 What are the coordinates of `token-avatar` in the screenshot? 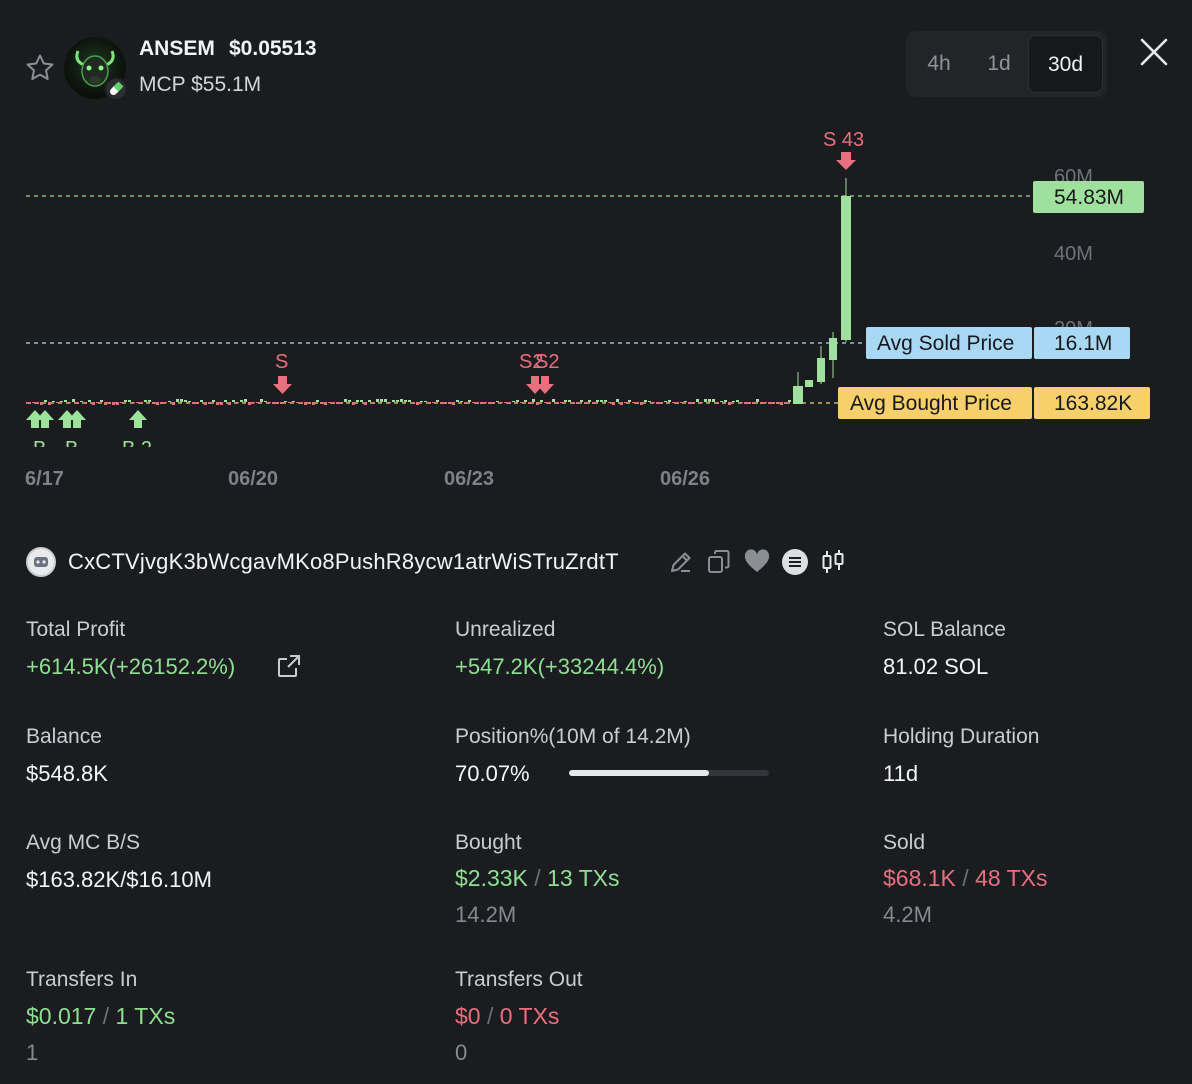 It's located at (95, 68).